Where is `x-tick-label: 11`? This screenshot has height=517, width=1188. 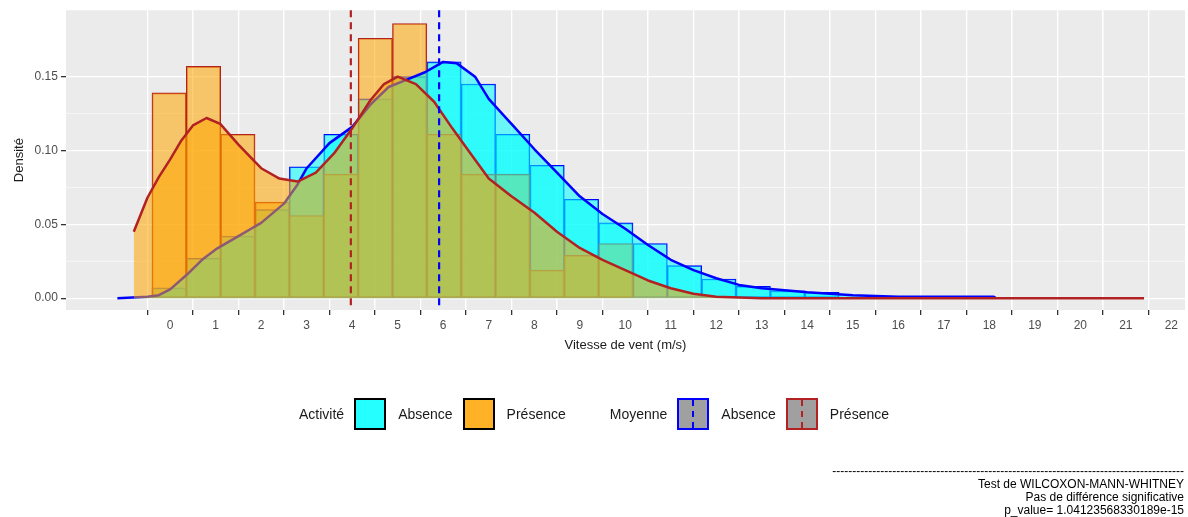
x-tick-label: 11 is located at coordinates (671, 324).